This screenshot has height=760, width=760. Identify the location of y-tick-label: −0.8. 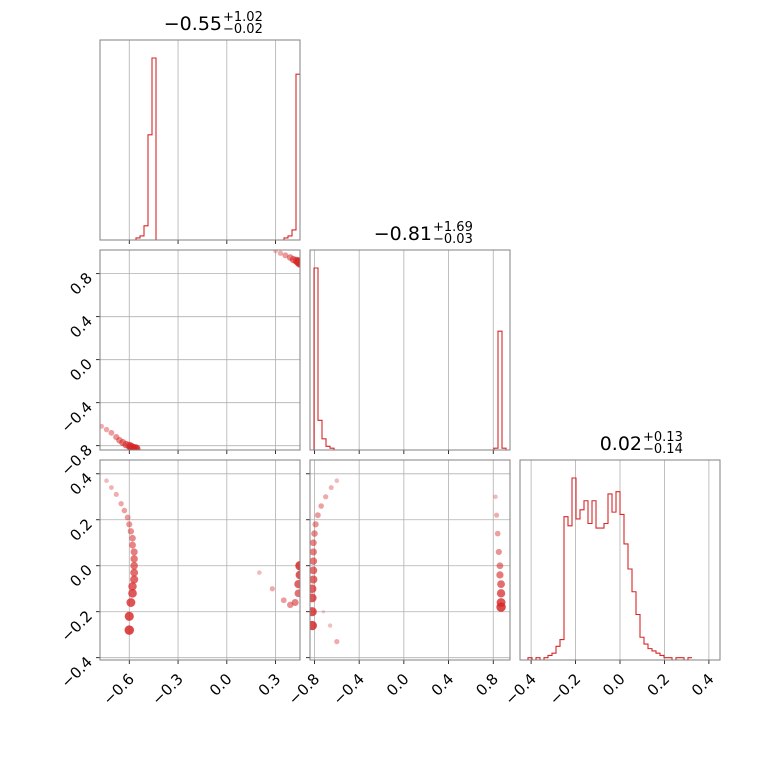
(77, 460).